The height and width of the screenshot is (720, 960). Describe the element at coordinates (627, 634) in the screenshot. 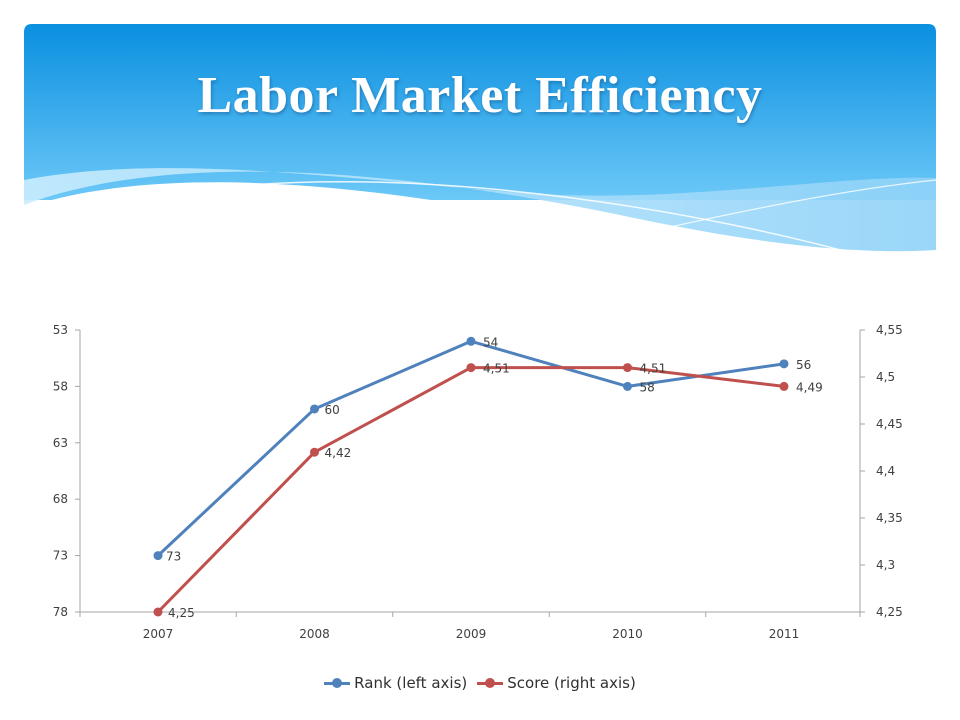

I see `x-axis-tick-label: 2010` at that location.